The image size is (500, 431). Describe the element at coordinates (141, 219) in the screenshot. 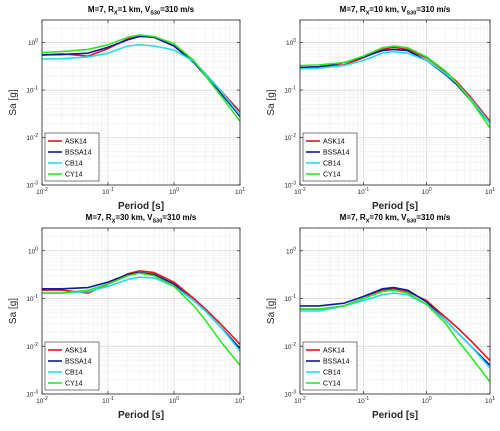

I see `chart-title: M=7, RX=30 km, VS30=310 m/s` at that location.